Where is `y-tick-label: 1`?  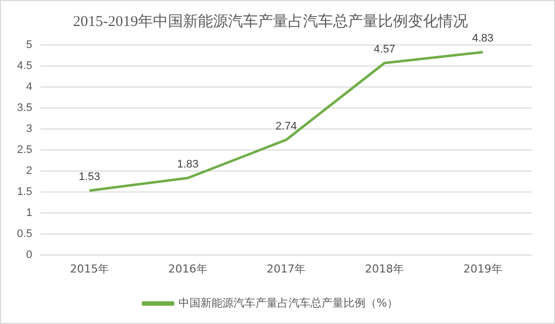
y-tick-label: 1 is located at coordinates (29, 212).